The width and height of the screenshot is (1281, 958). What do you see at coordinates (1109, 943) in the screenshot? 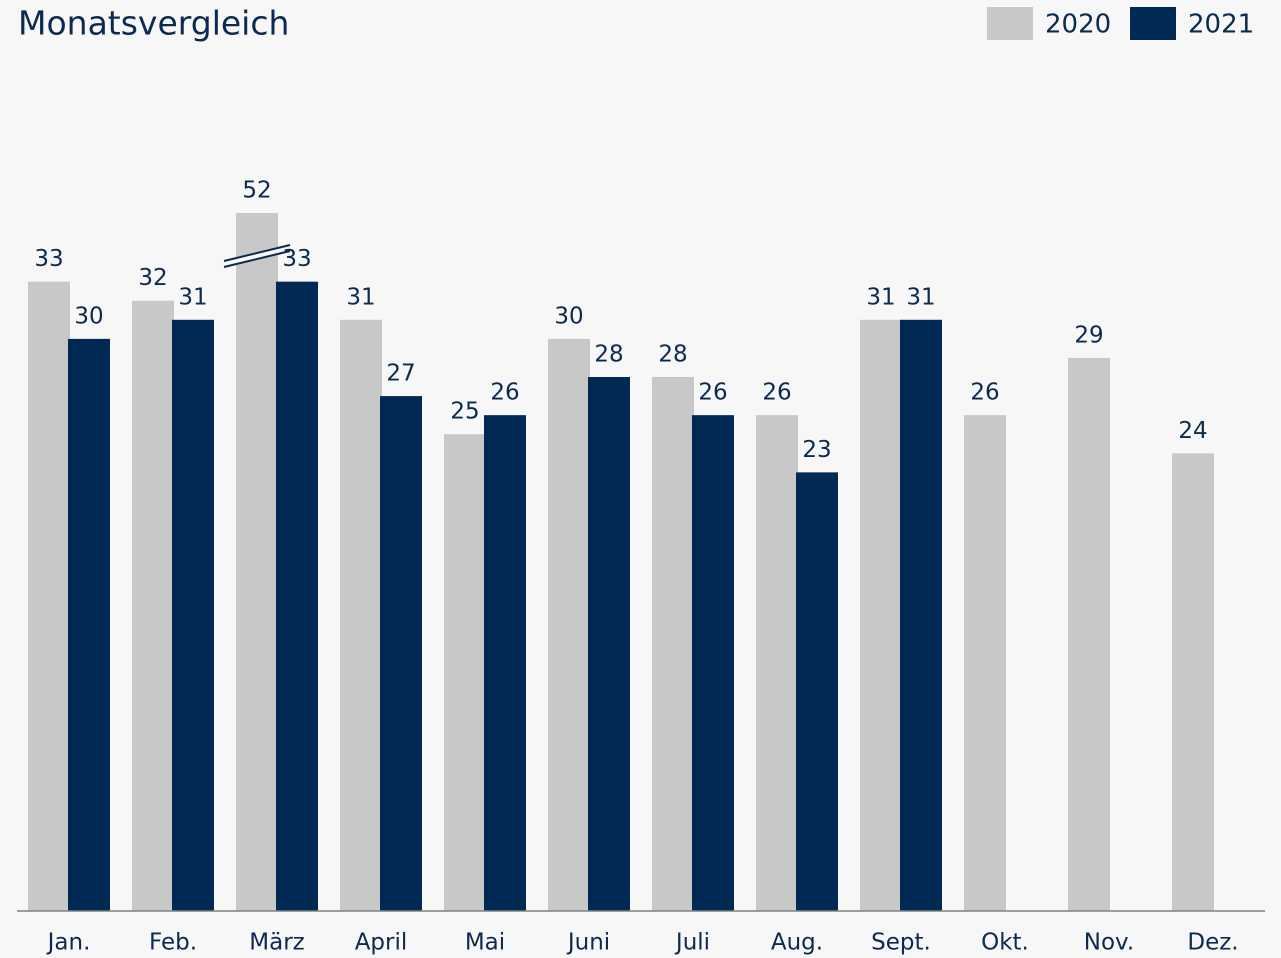
I see `x-tick-label: Nov.` at bounding box center [1109, 943].